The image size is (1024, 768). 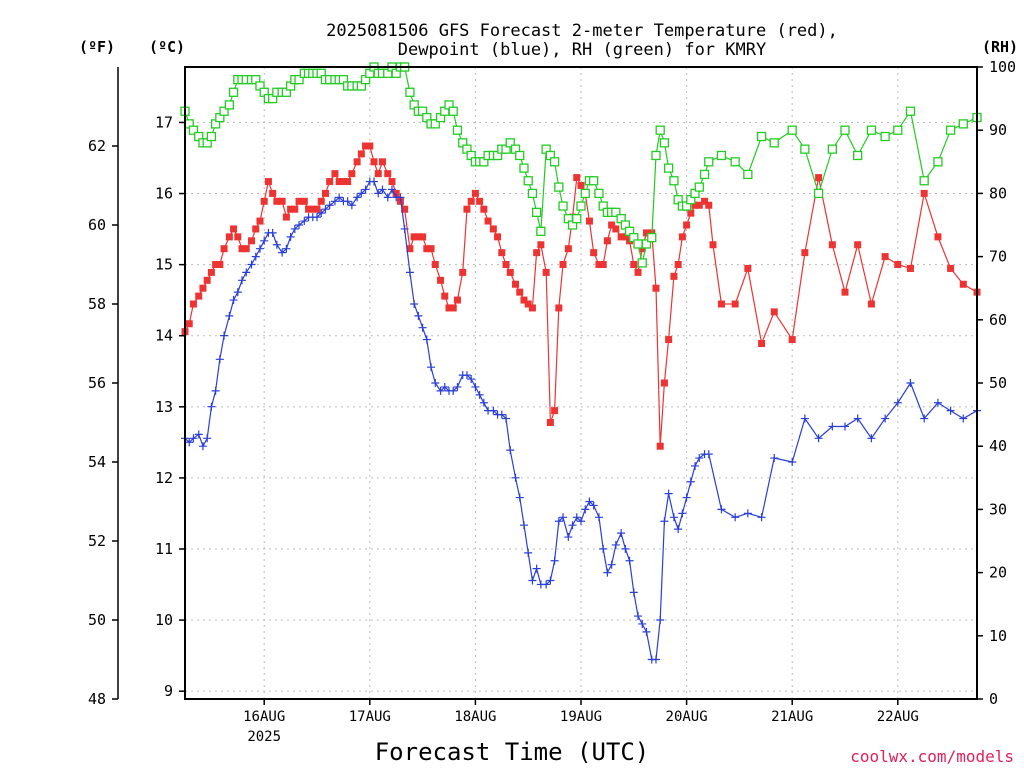 I want to click on x-tick-label: 18AUG, so click(x=475, y=717).